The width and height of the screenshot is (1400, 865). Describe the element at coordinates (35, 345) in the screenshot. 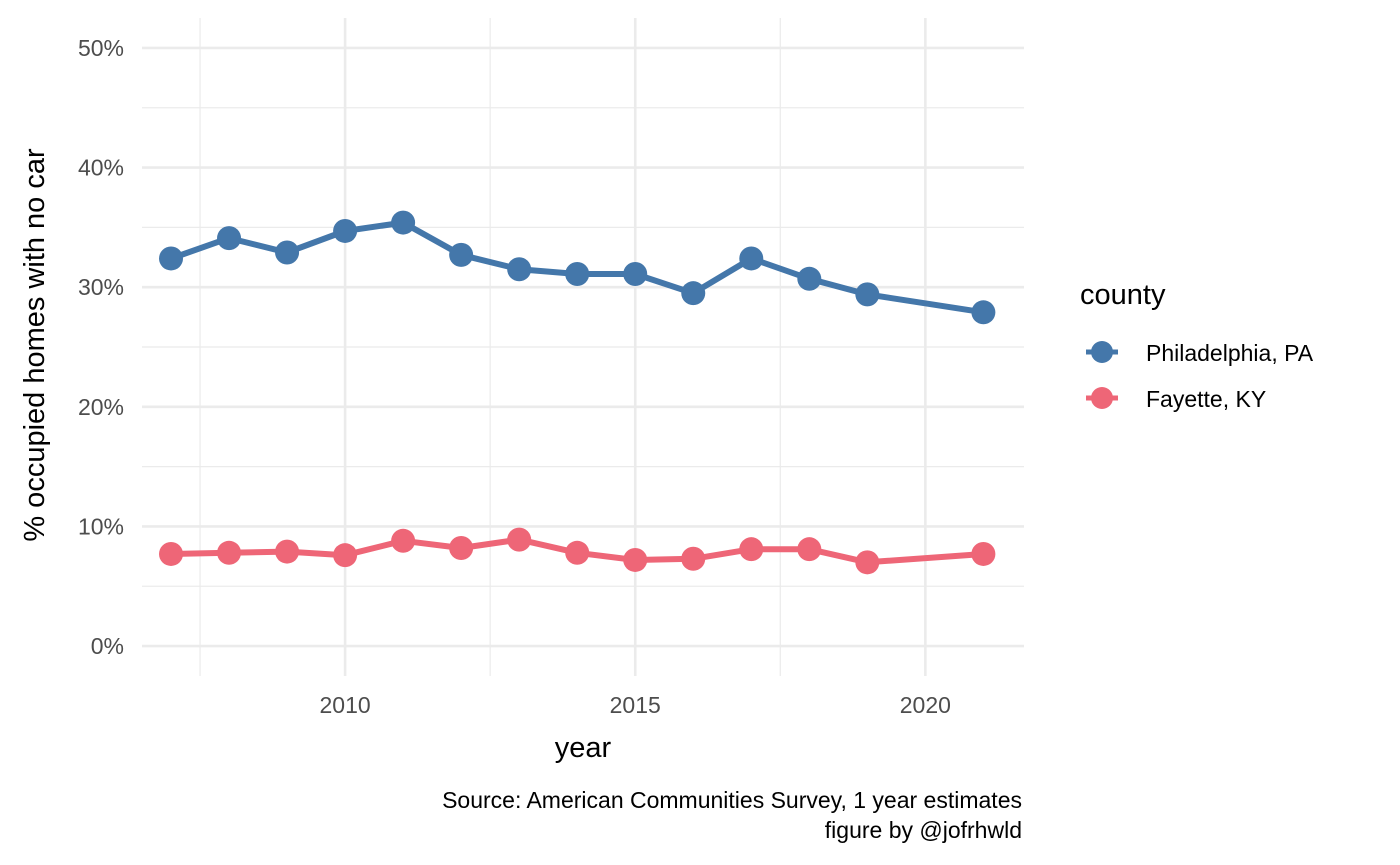

I see `y-axis-title: % occupied homes with no car` at that location.